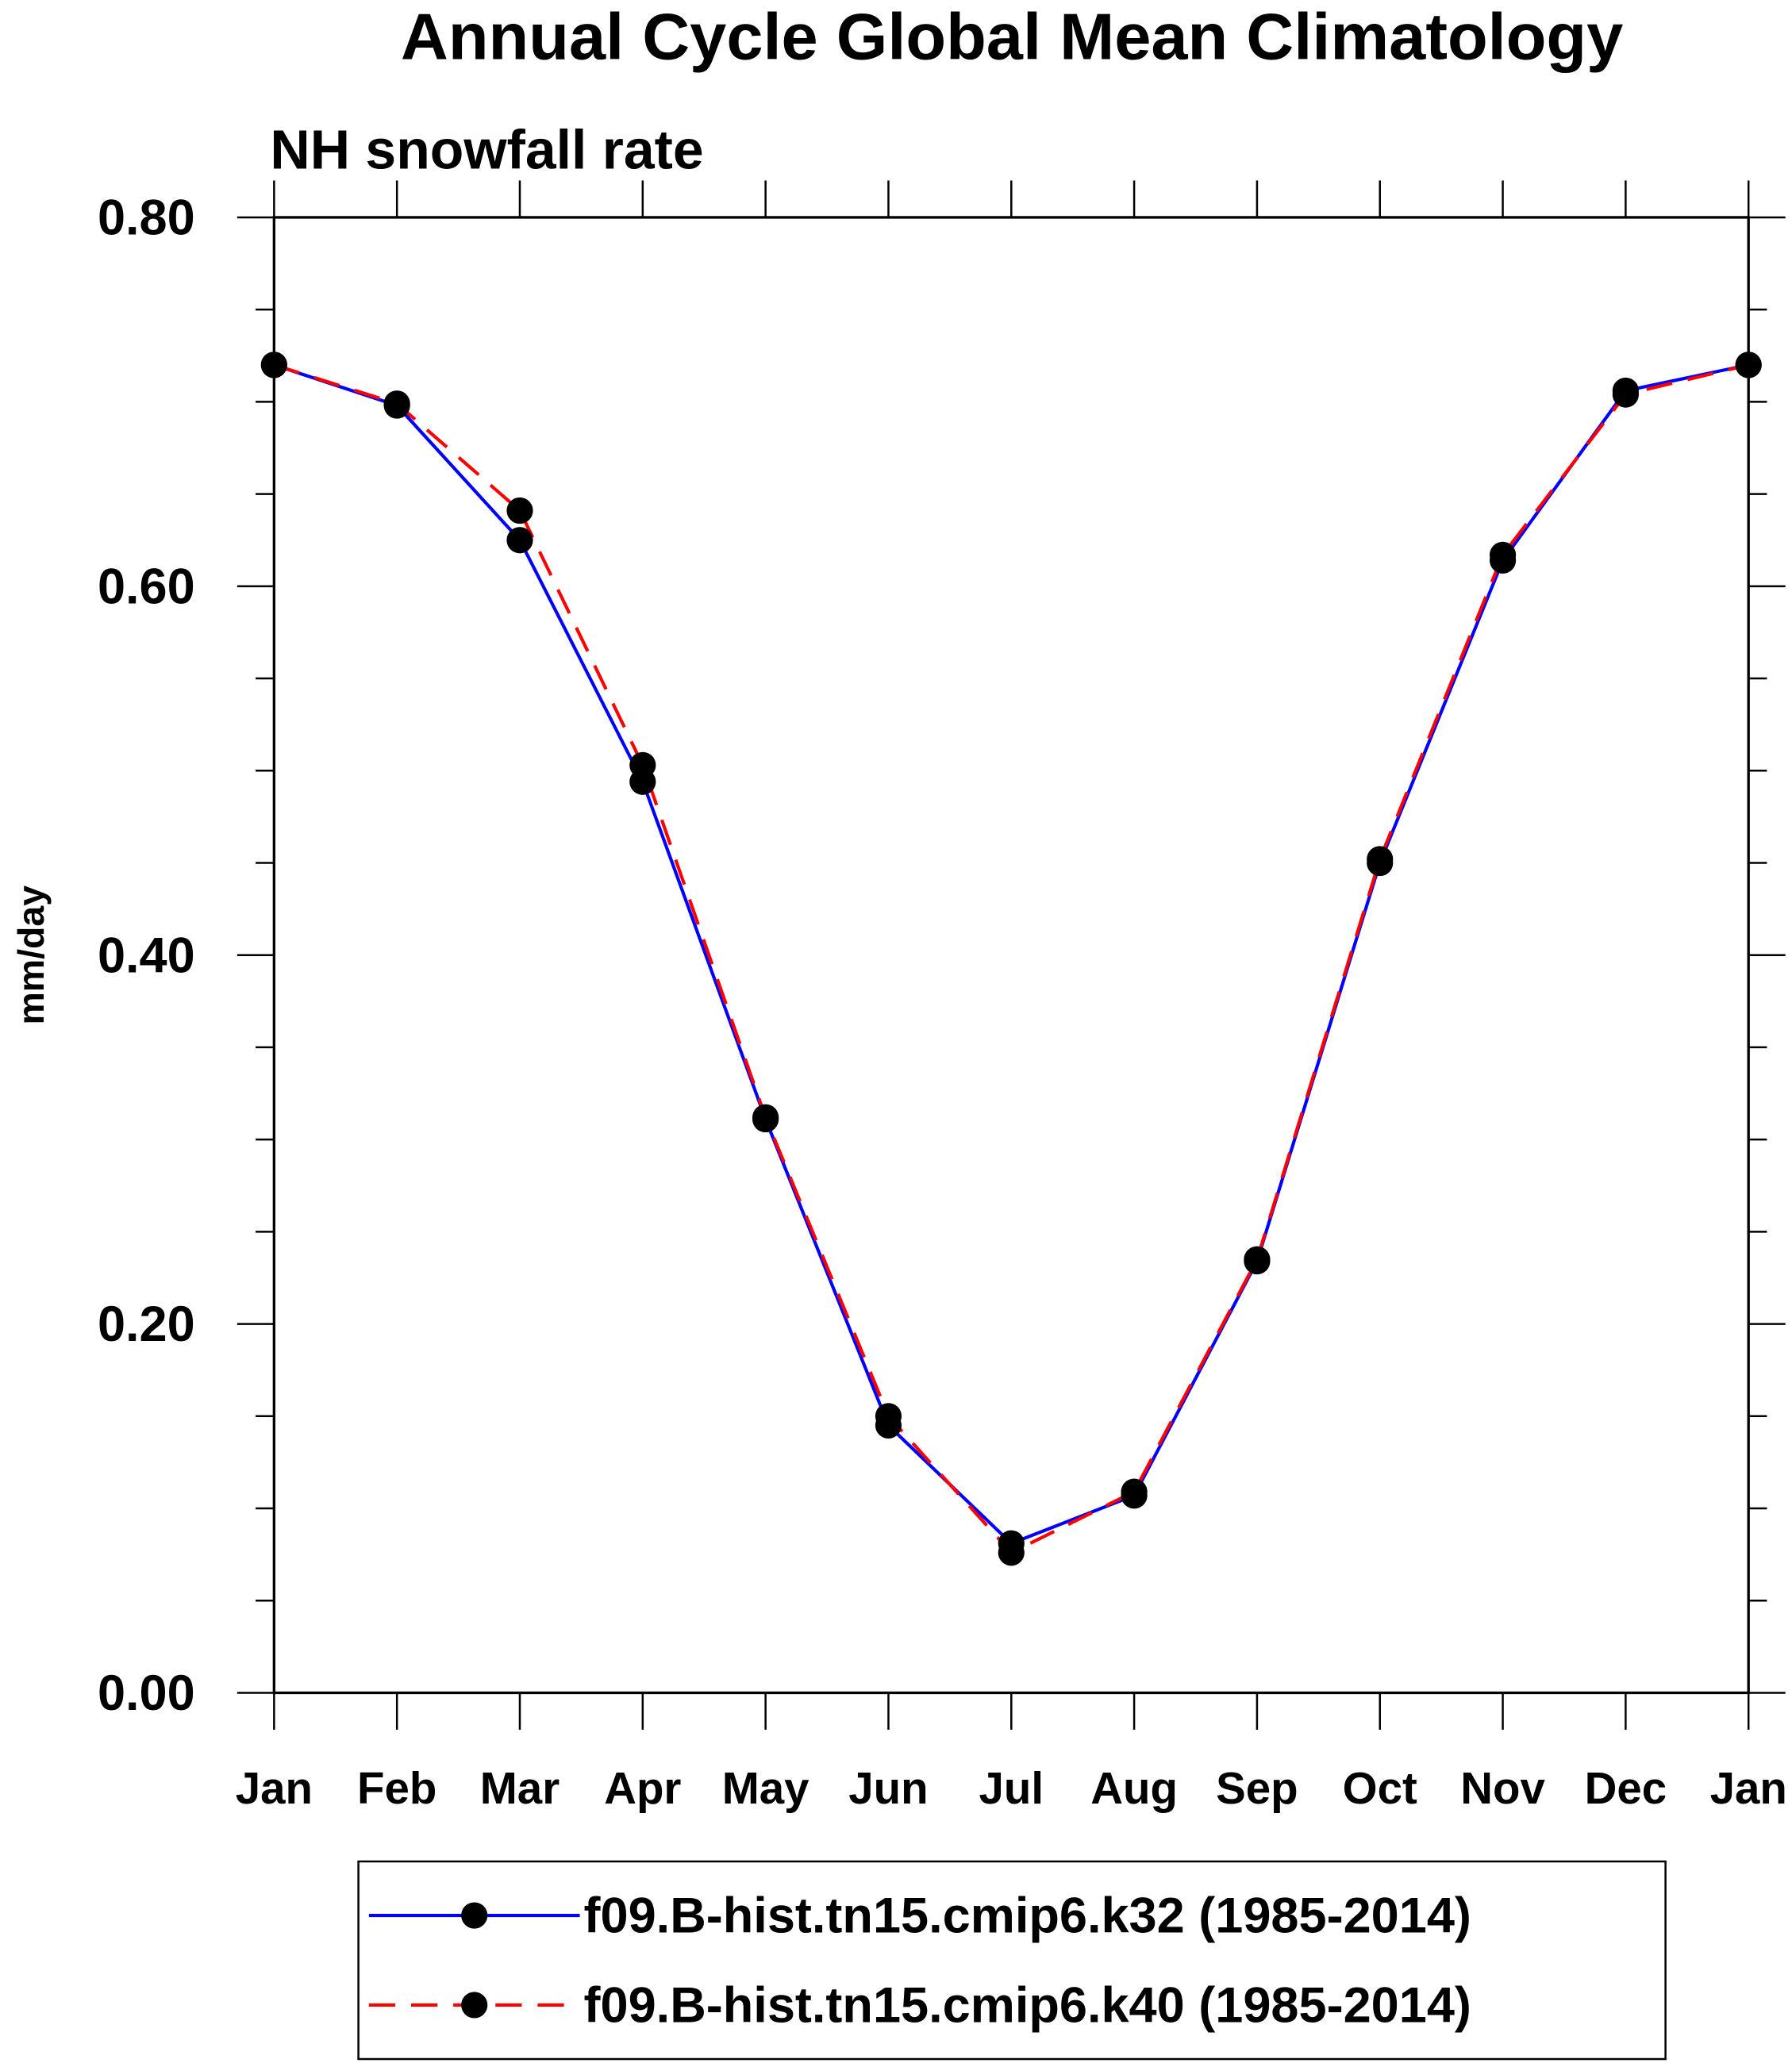 This screenshot has height=2063, width=1792. Describe the element at coordinates (1626, 1788) in the screenshot. I see `x-tick-label: Dec` at that location.